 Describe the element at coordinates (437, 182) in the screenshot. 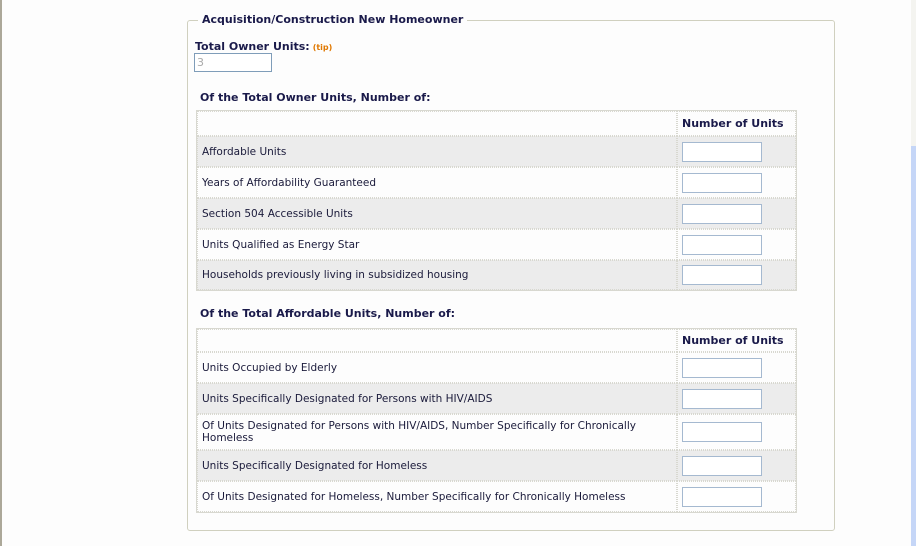

I see `row-label: Years of Affordability Guaranteed` at that location.